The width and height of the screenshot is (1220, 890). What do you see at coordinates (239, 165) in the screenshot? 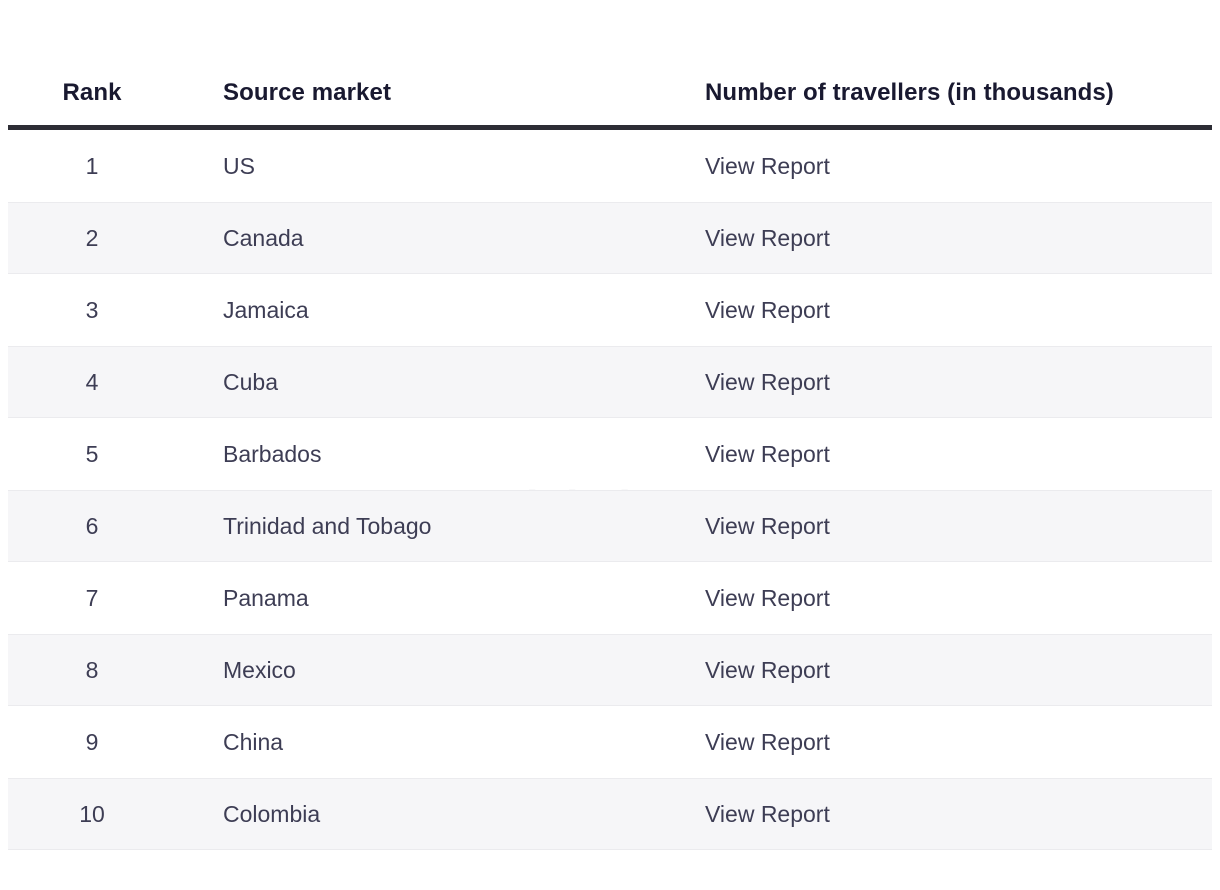
I see `source-market-cell: US` at bounding box center [239, 165].